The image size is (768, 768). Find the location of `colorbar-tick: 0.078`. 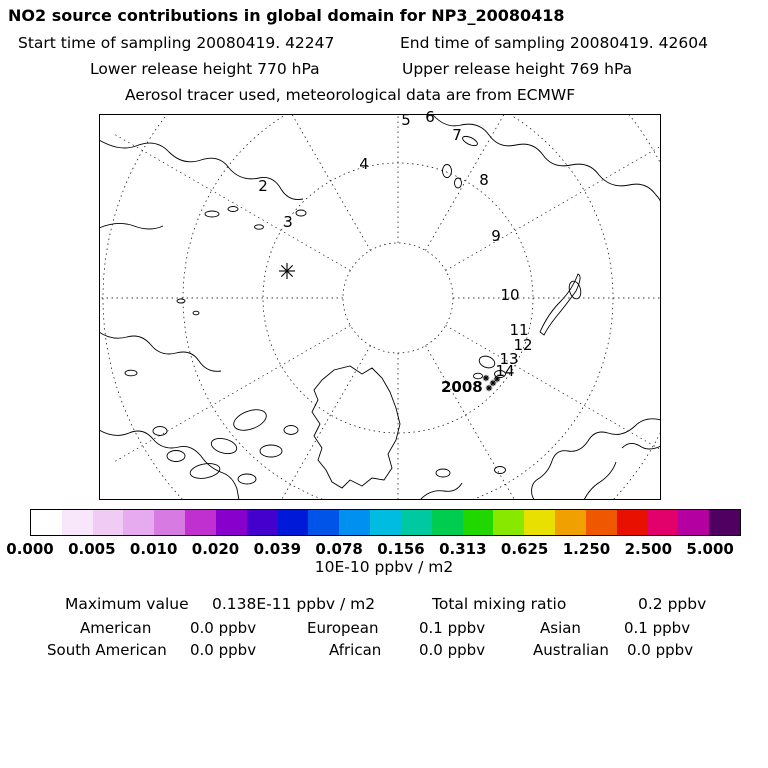

colorbar-tick: 0.078 is located at coordinates (339, 549).